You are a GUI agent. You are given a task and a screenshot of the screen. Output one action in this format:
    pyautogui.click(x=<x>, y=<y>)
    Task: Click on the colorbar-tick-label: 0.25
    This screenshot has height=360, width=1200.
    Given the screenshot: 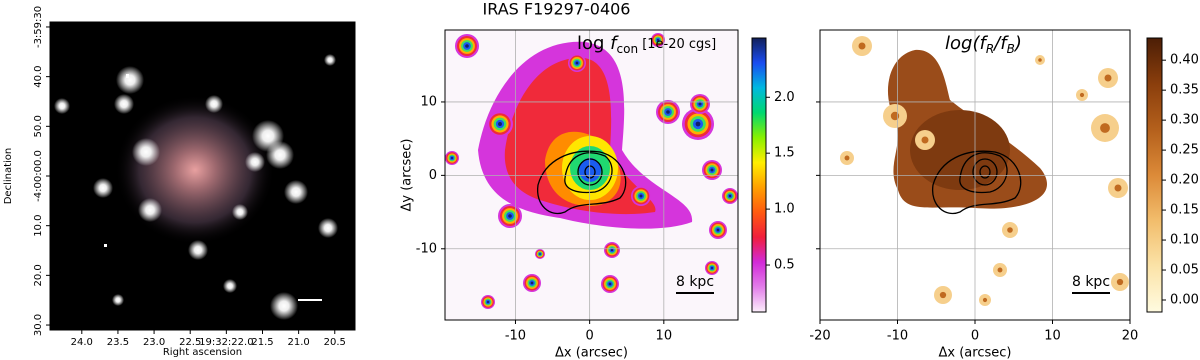 What is the action you would take?
    pyautogui.click(x=1184, y=150)
    